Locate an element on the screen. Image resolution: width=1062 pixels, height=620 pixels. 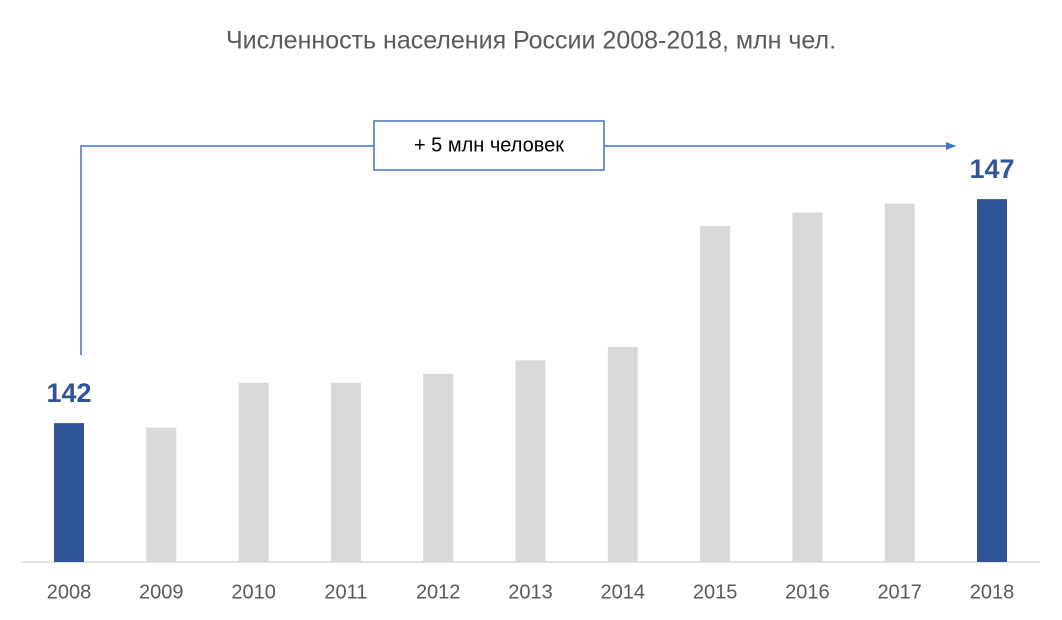
annotation: + 5 млн человек is located at coordinates (489, 145).